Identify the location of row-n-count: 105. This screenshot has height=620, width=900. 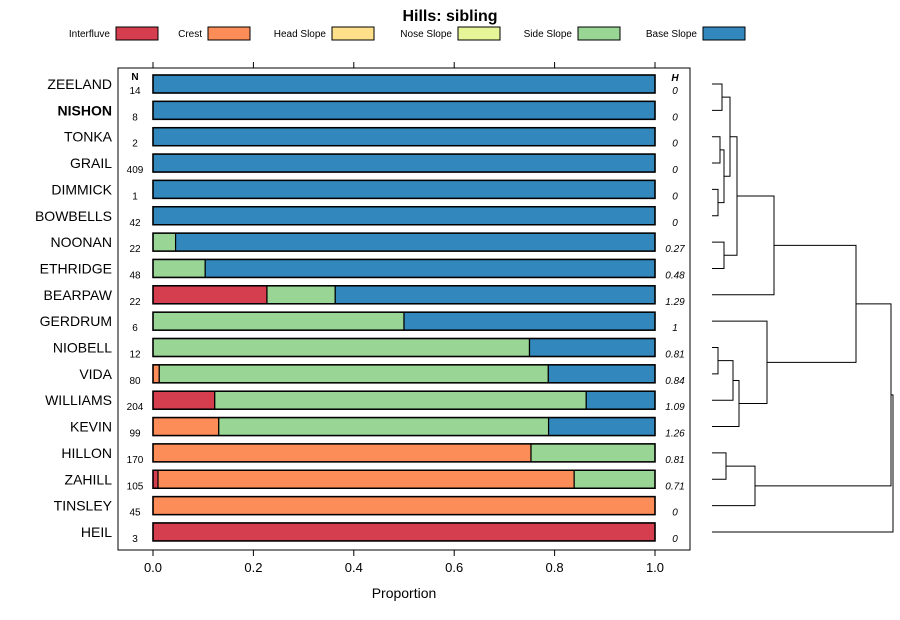
(135, 486).